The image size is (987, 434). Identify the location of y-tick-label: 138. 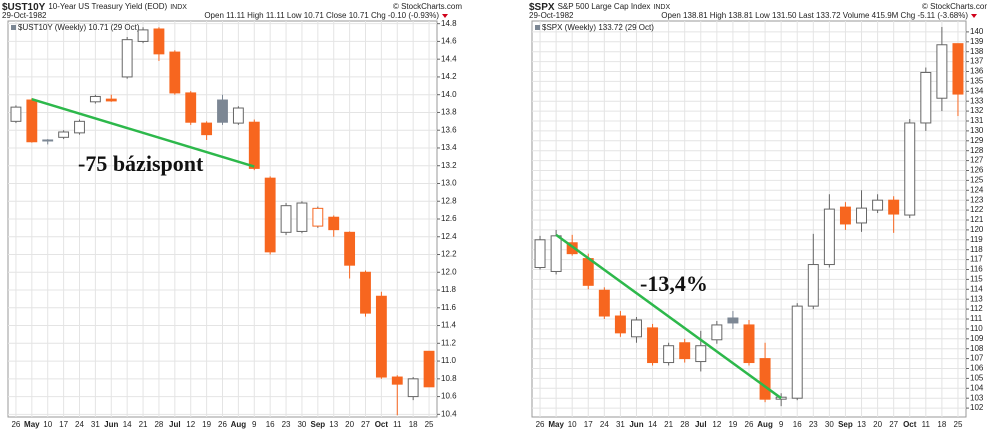
(977, 51).